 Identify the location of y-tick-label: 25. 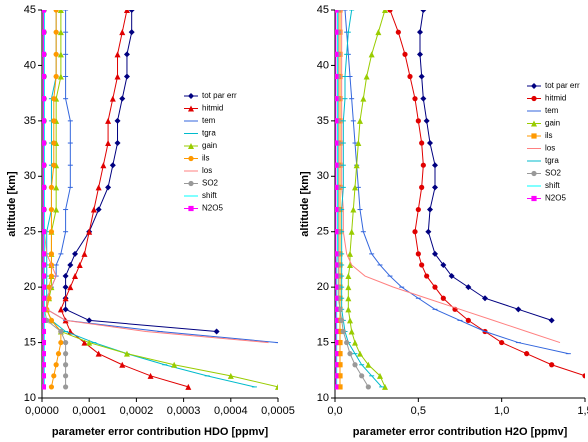
(30, 232).